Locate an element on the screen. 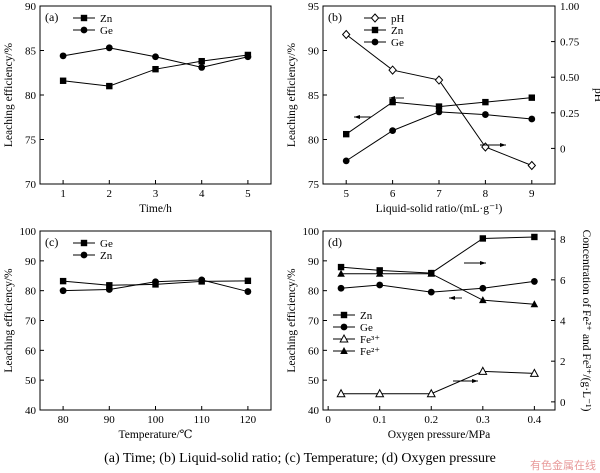 The height and width of the screenshot is (473, 600). panel-label: (c) is located at coordinates (51, 242).